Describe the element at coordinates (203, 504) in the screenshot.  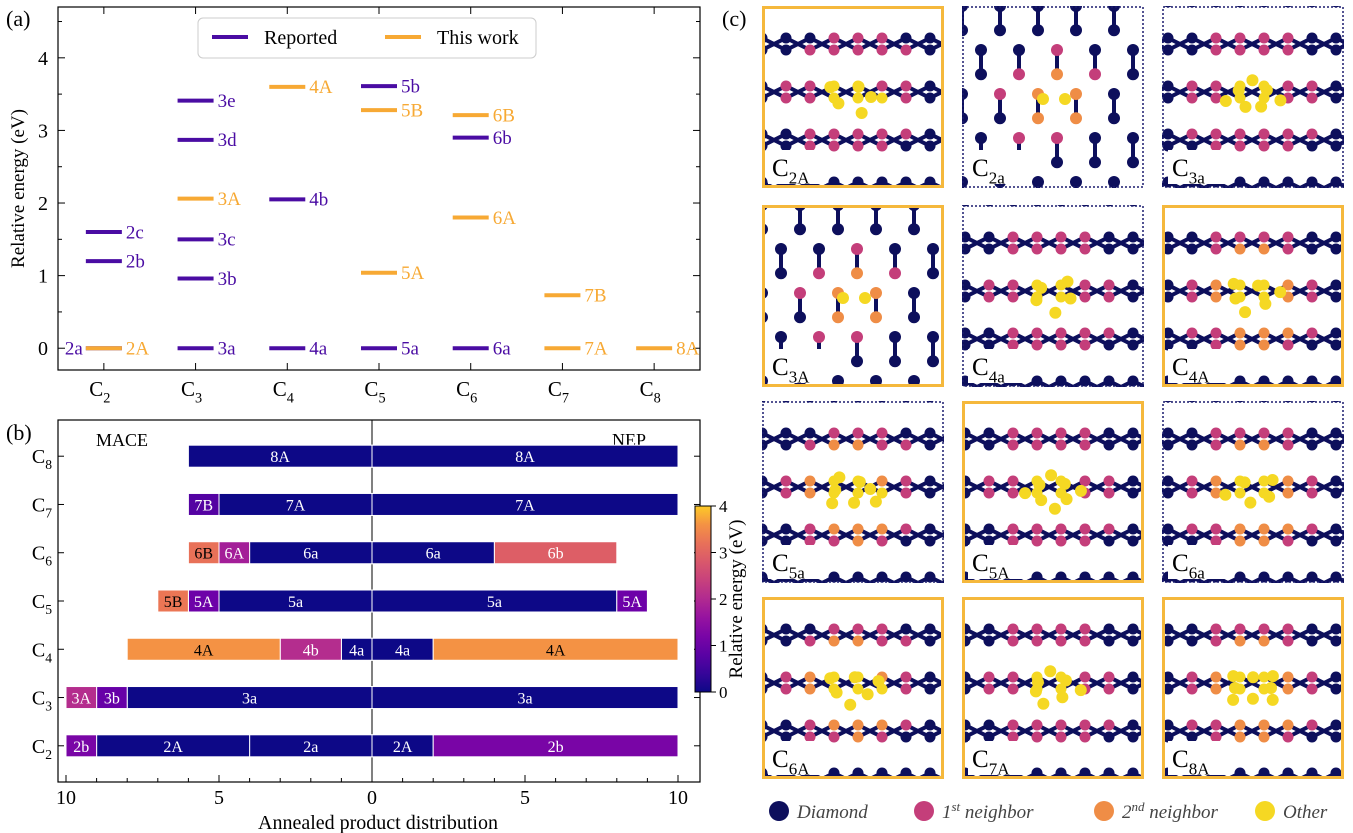
I see `bar-mace-7B` at that location.